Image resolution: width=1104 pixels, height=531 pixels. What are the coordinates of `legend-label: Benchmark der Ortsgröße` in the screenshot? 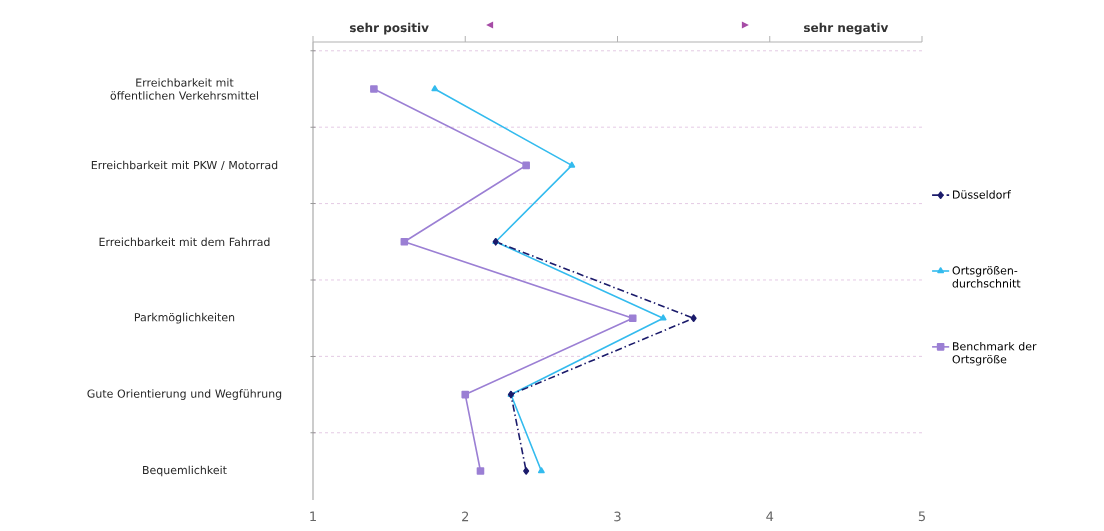 It's located at (994, 353).